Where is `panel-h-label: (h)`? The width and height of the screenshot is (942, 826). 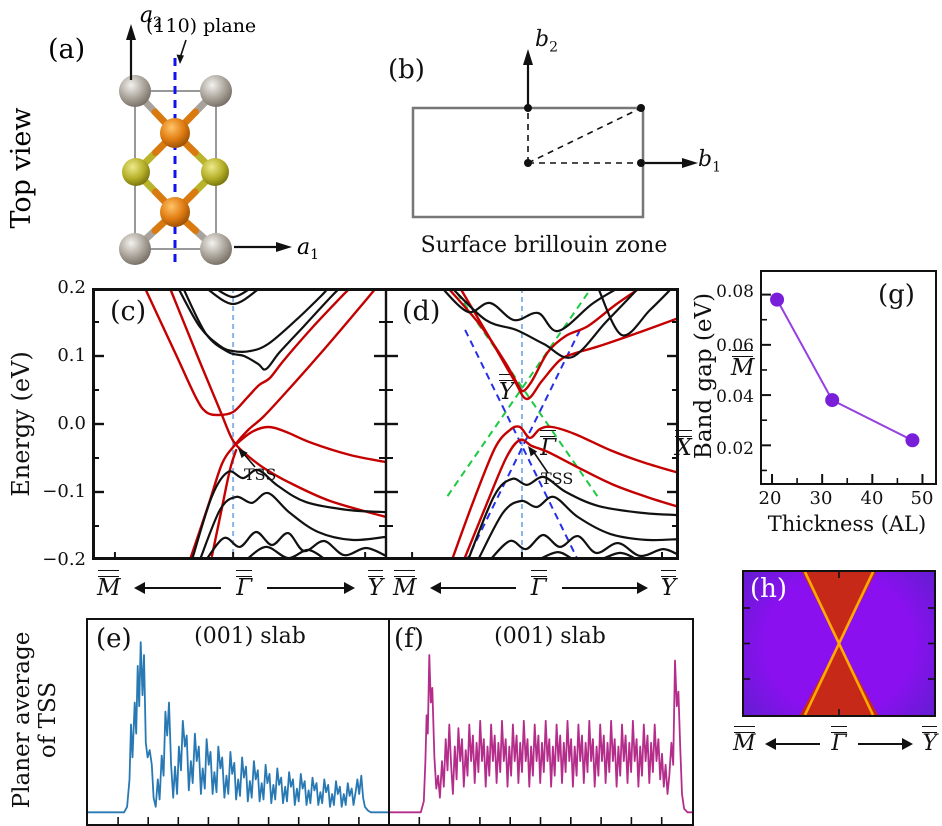
panel-h-label: (h) is located at coordinates (769, 589).